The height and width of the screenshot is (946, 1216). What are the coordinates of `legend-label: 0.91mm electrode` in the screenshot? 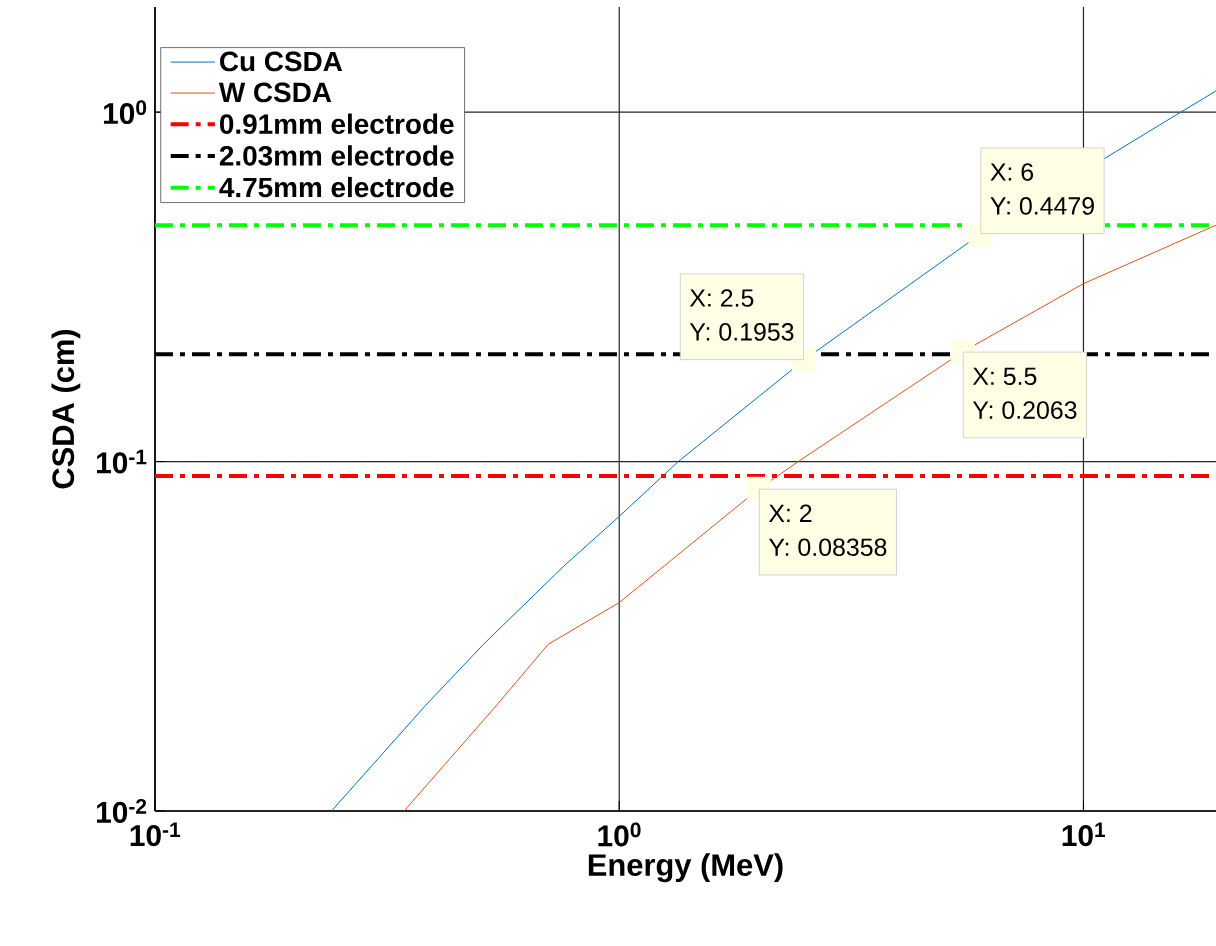 It's located at (337, 123).